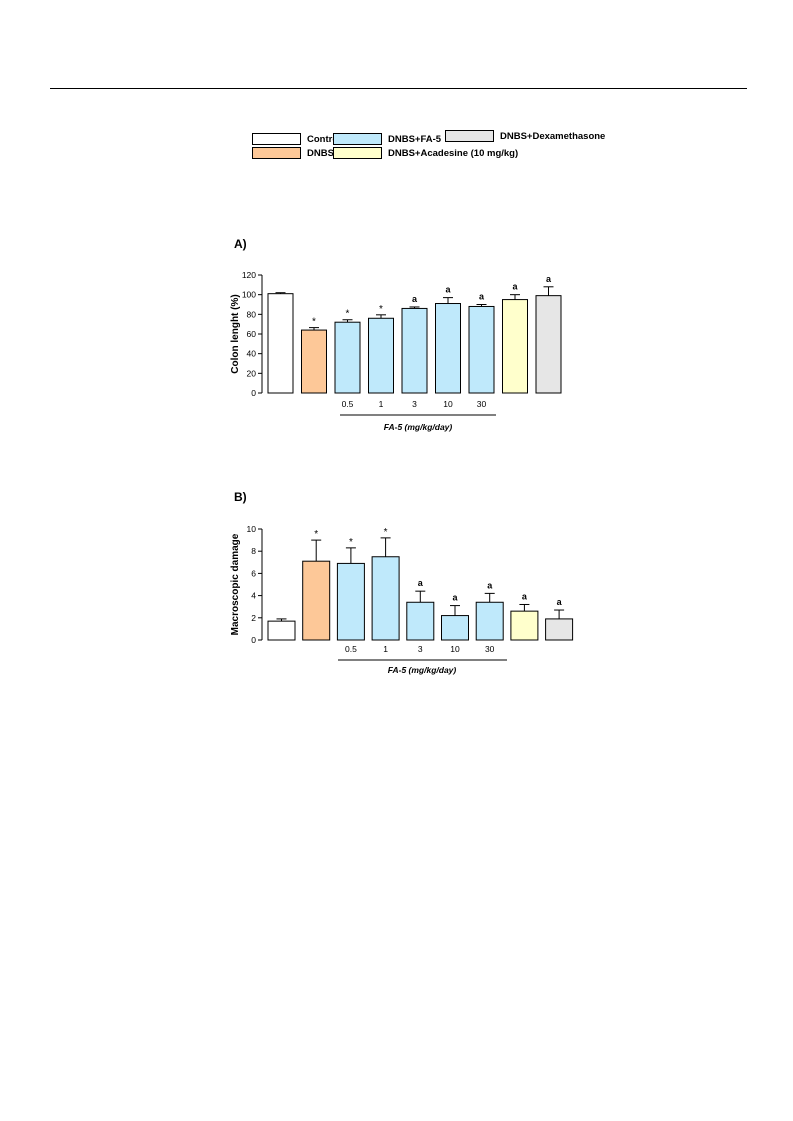 The height and width of the screenshot is (1121, 793). I want to click on y-axis-label: Colon lenght (%), so click(235, 333).